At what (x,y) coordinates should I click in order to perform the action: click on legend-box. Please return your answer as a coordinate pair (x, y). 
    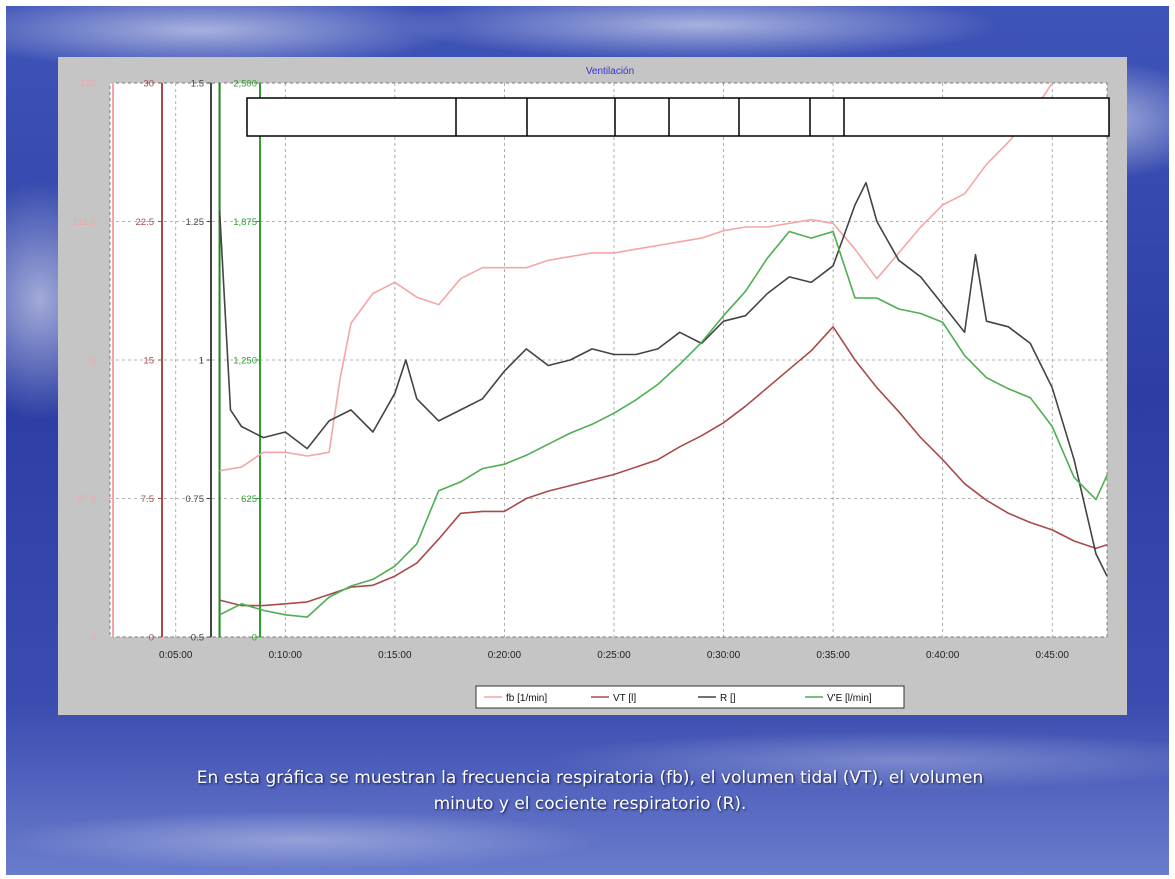
    Looking at the image, I should click on (690, 697).